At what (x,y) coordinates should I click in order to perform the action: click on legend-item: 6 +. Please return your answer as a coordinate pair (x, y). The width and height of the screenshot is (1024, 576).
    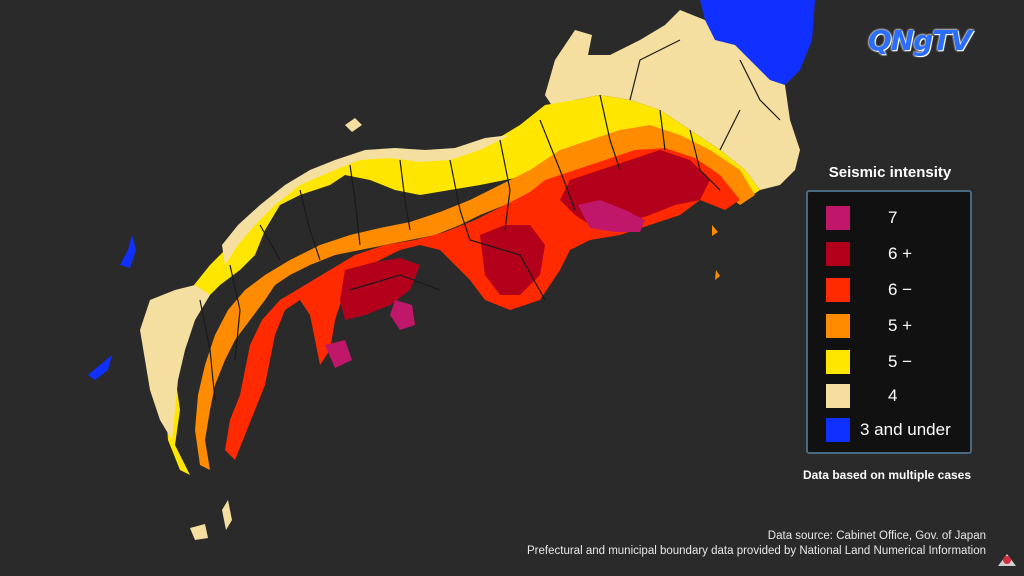
    Looking at the image, I should click on (869, 254).